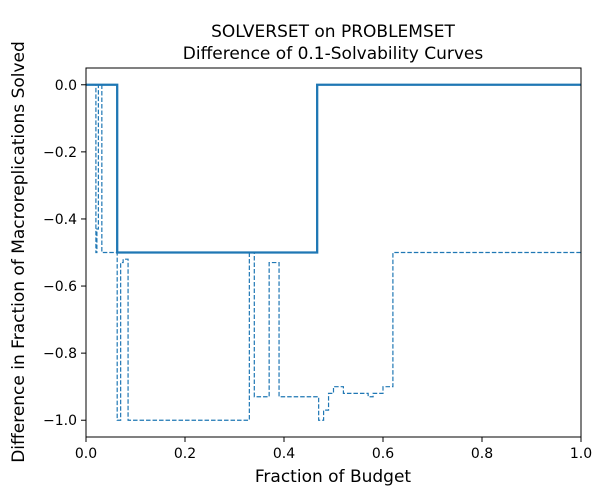 This screenshot has width=604, height=504. What do you see at coordinates (60, 220) in the screenshot?
I see `y-tick-label: −0.4` at bounding box center [60, 220].